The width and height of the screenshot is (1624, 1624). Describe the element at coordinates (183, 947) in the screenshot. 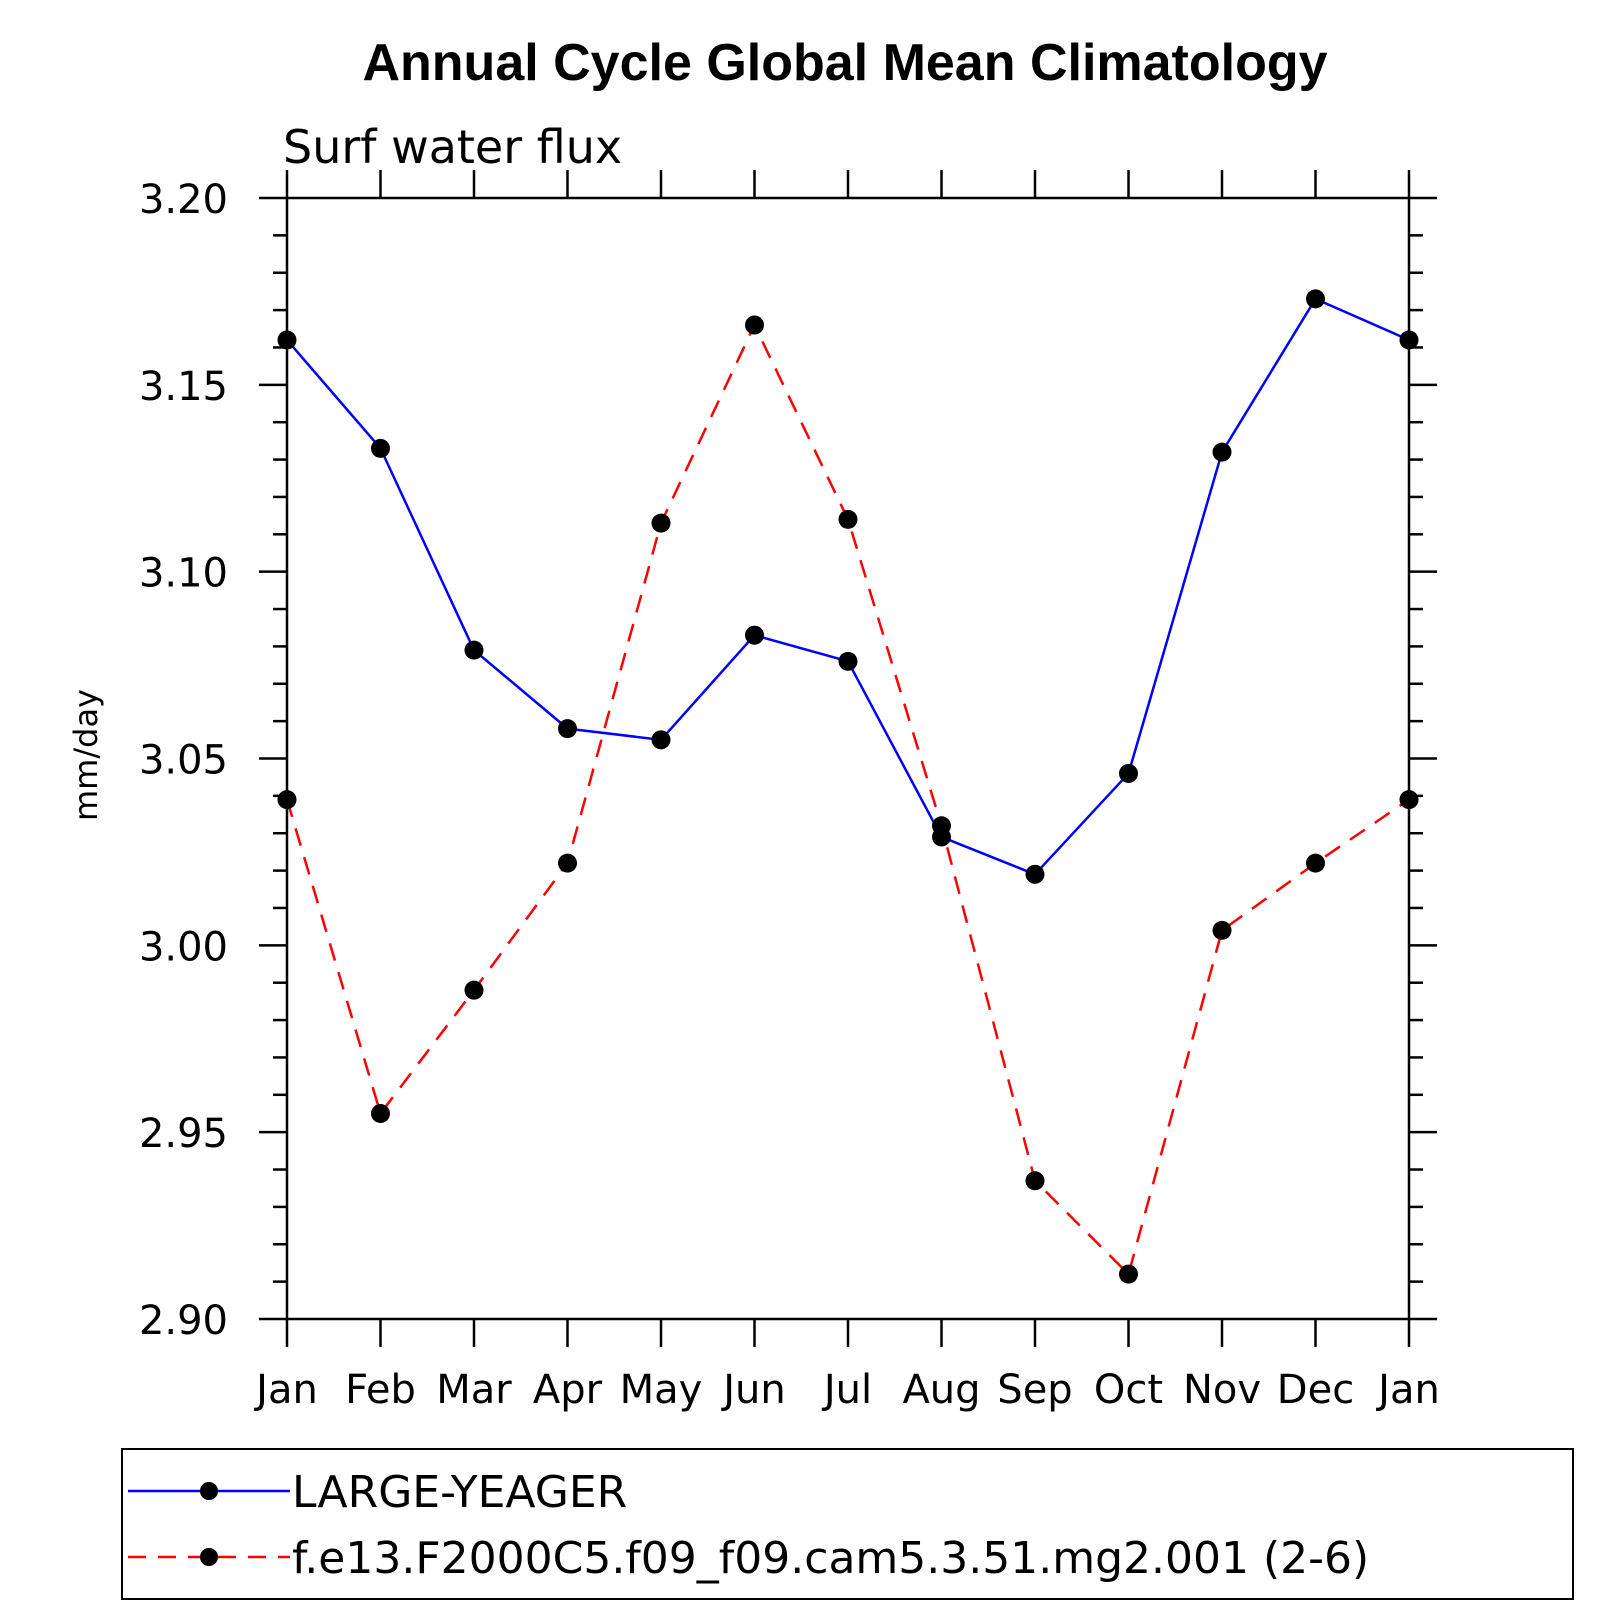

I see `y-tick-label: 3.00` at that location.